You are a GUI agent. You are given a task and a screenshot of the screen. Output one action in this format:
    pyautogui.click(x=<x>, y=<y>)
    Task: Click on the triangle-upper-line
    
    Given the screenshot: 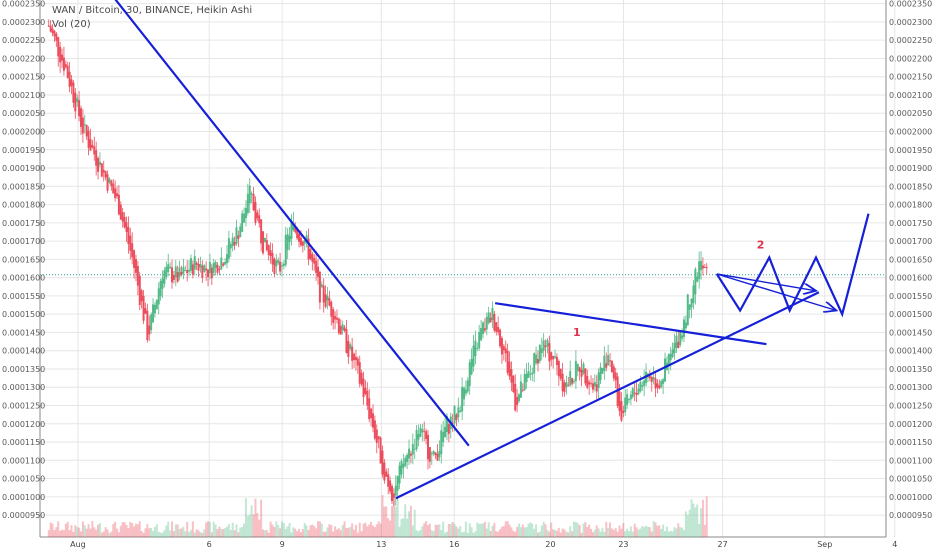 What is the action you would take?
    pyautogui.click(x=630, y=324)
    